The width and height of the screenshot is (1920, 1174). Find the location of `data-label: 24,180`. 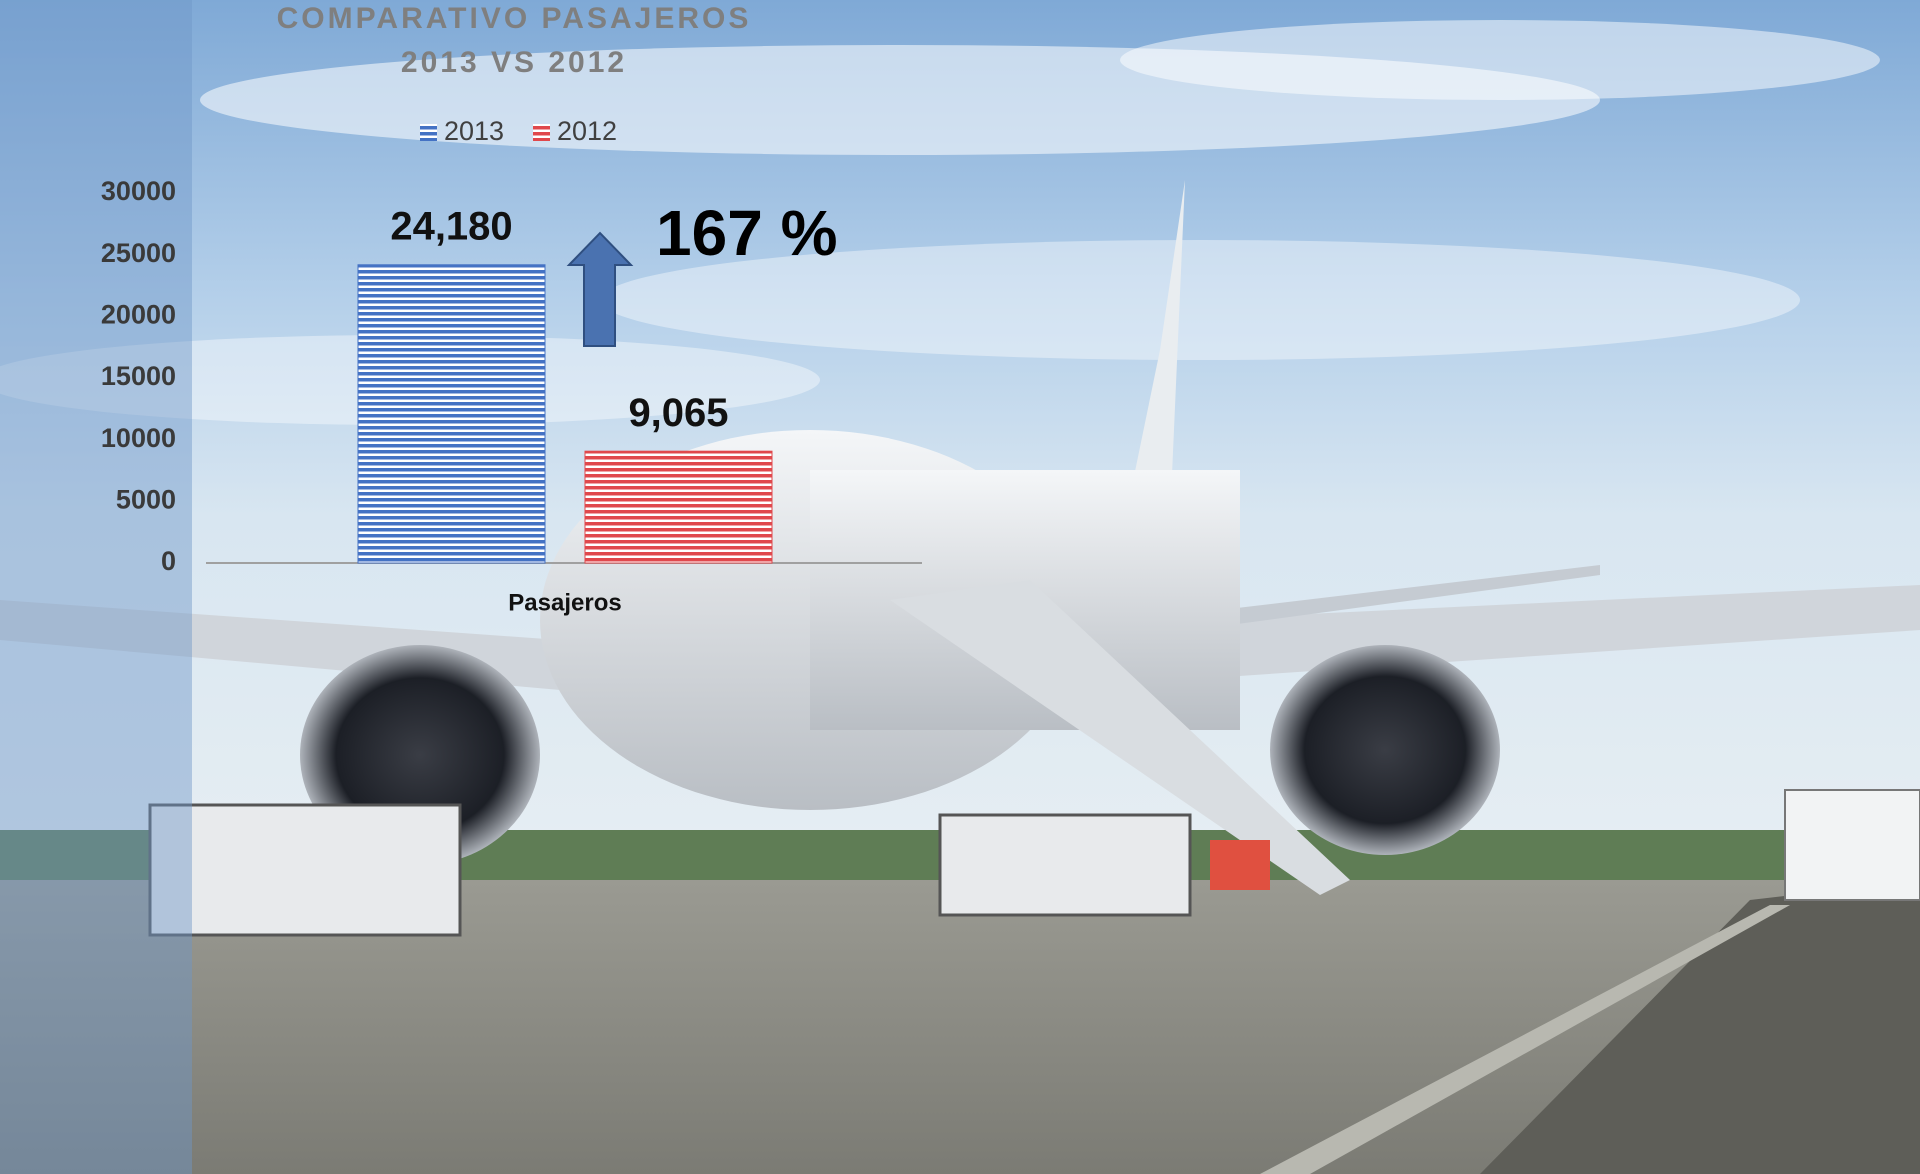

data-label: 24,180 is located at coordinates (451, 226).